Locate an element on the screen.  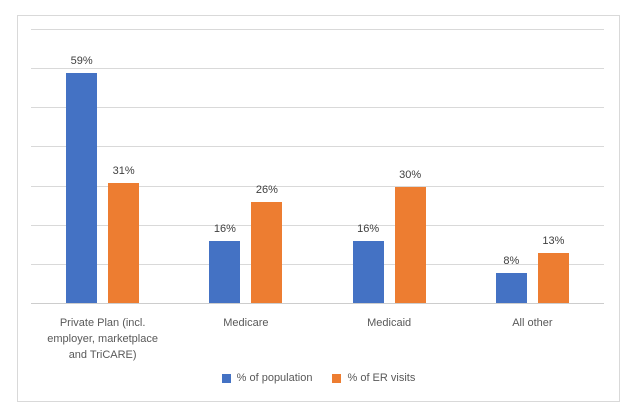
legend-item: % of ER visits is located at coordinates (373, 378).